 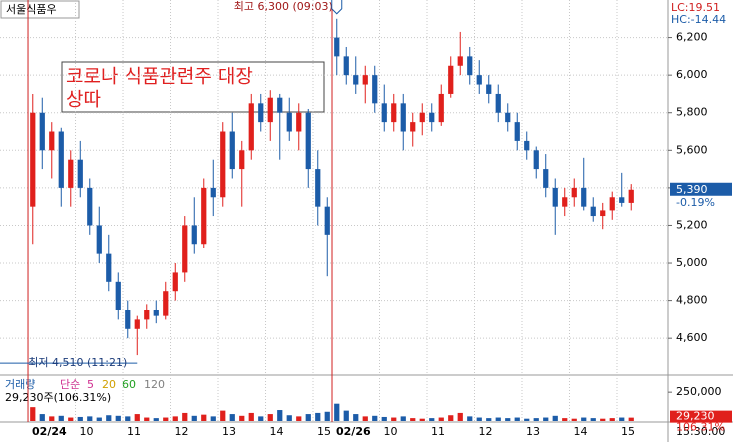 I want to click on title: 서울식품우, so click(x=31, y=9).